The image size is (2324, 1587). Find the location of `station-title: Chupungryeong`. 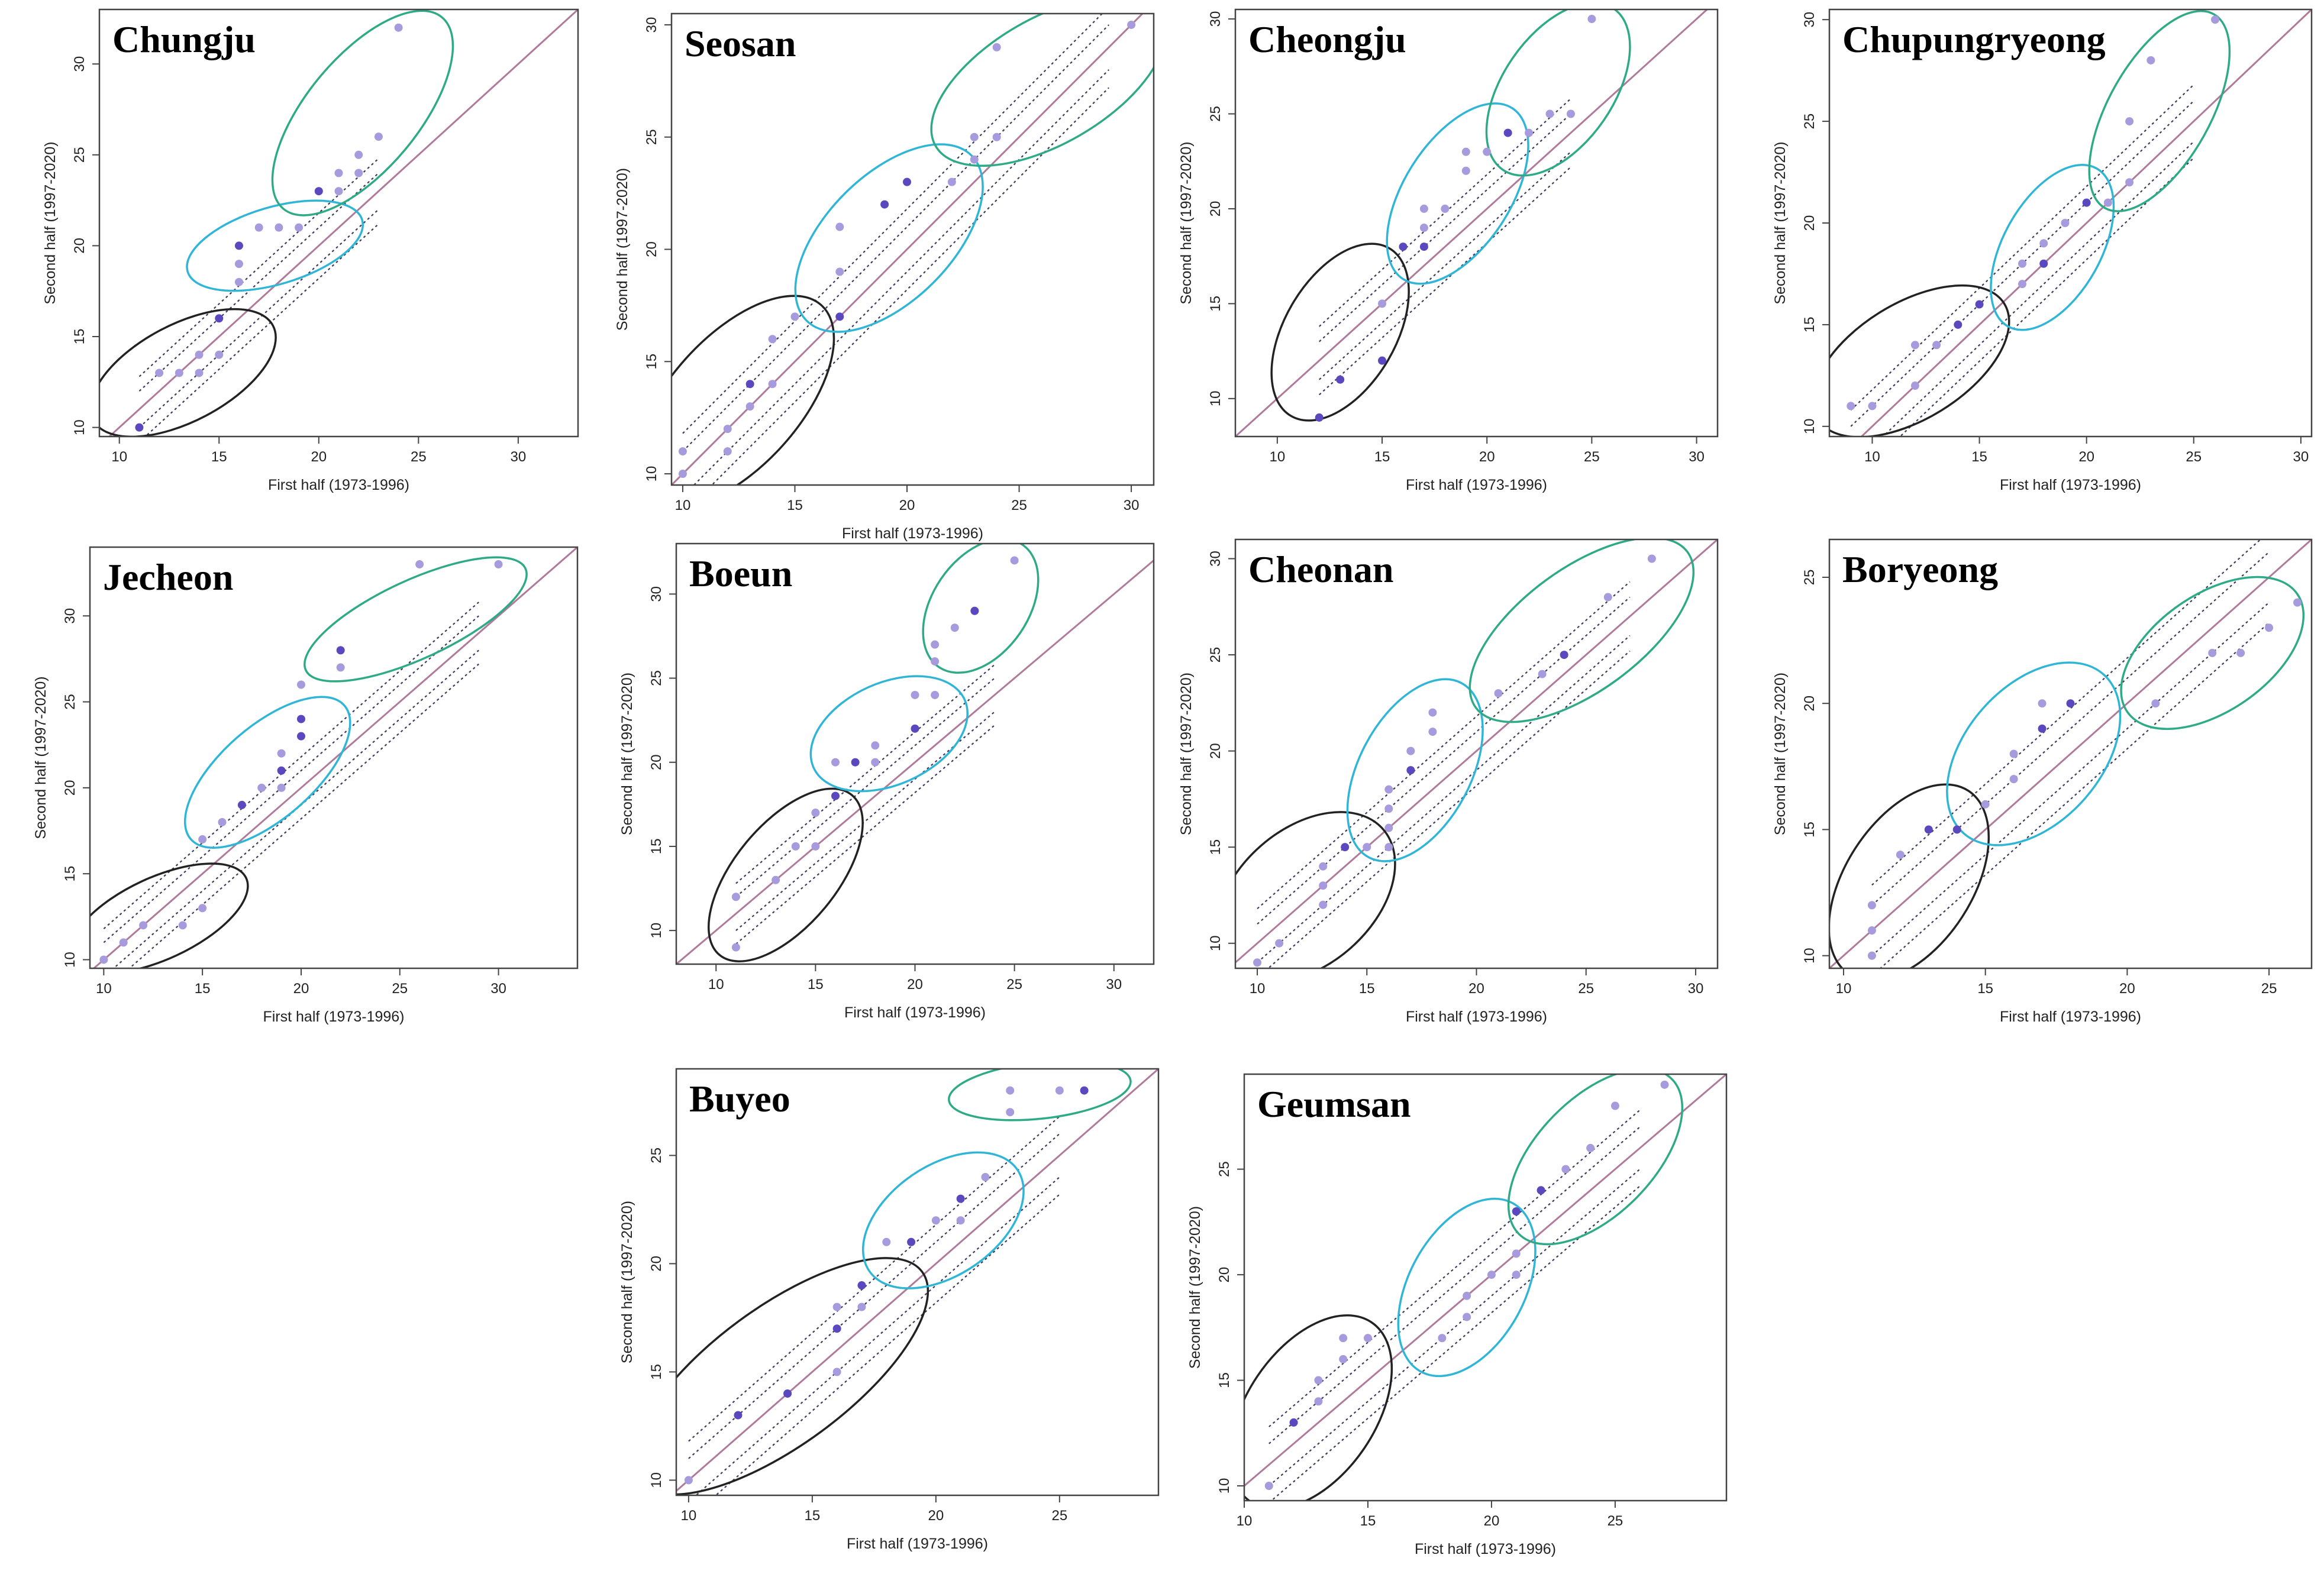

station-title: Chupungryeong is located at coordinates (1974, 39).